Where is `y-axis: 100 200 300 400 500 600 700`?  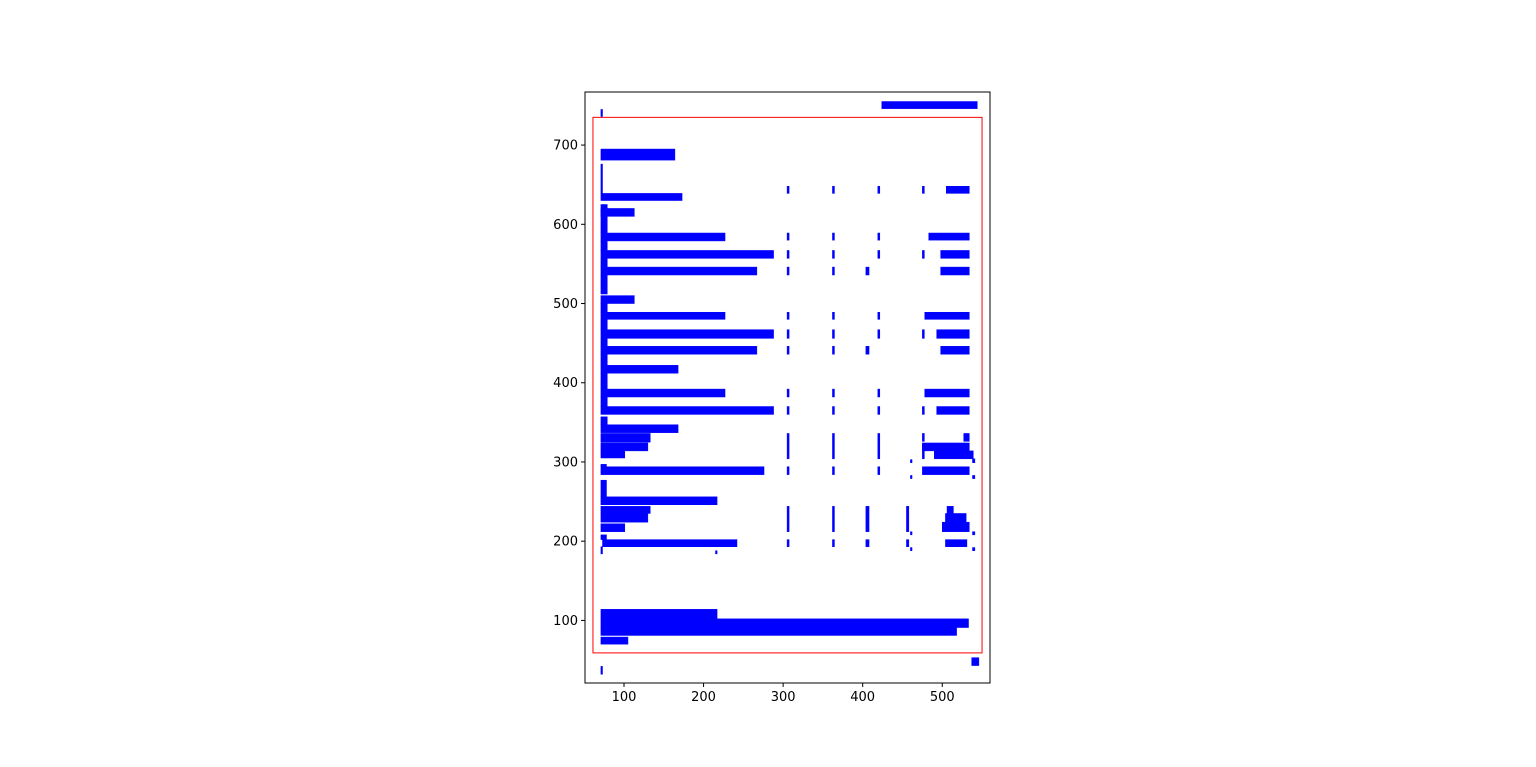 y-axis: 100 200 300 400 500 600 700 is located at coordinates (569, 384).